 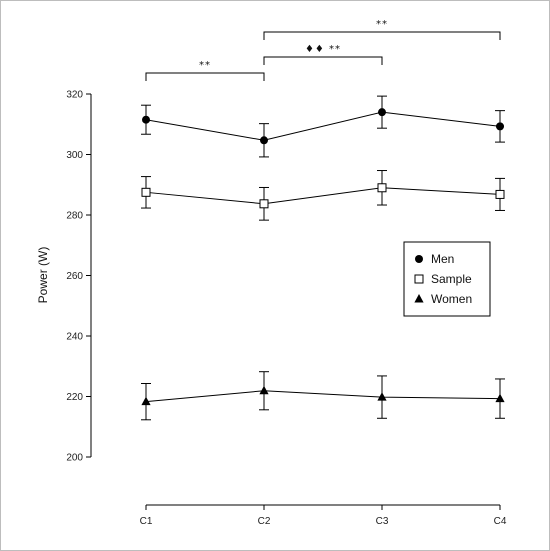 I want to click on x-axis: C1 C2 C3 C4, so click(x=323, y=515).